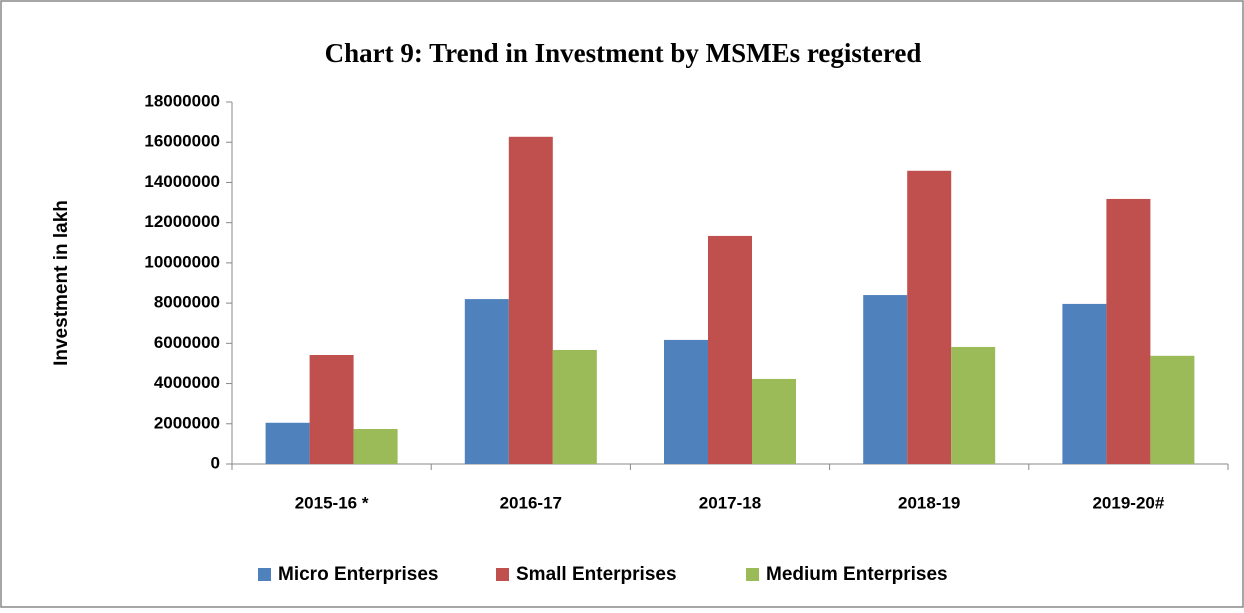 Image resolution: width=1244 pixels, height=613 pixels. What do you see at coordinates (61, 283) in the screenshot?
I see `y-axis-label: Investment in lakh` at bounding box center [61, 283].